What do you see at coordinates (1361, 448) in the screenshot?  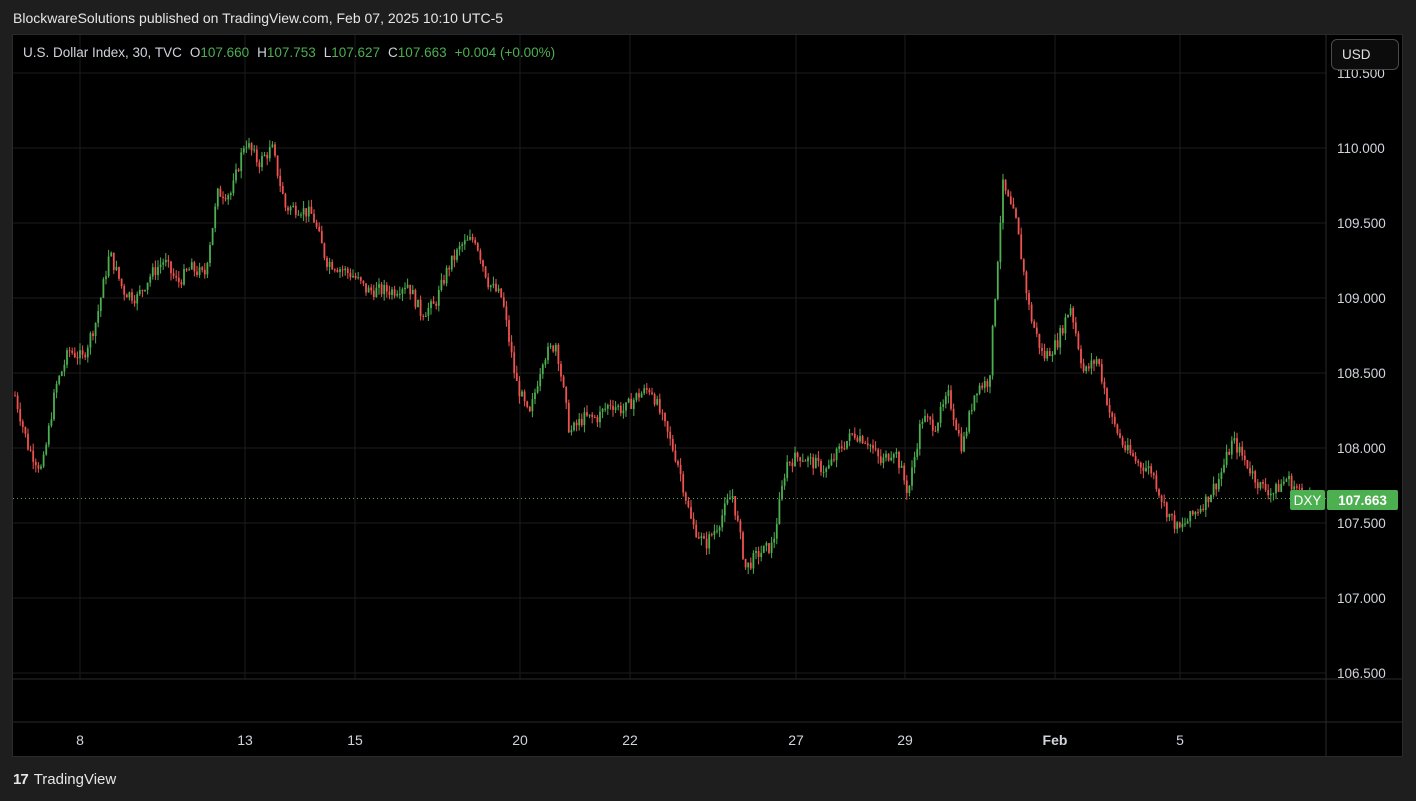 I see `y-tick-label: 108.000` at bounding box center [1361, 448].